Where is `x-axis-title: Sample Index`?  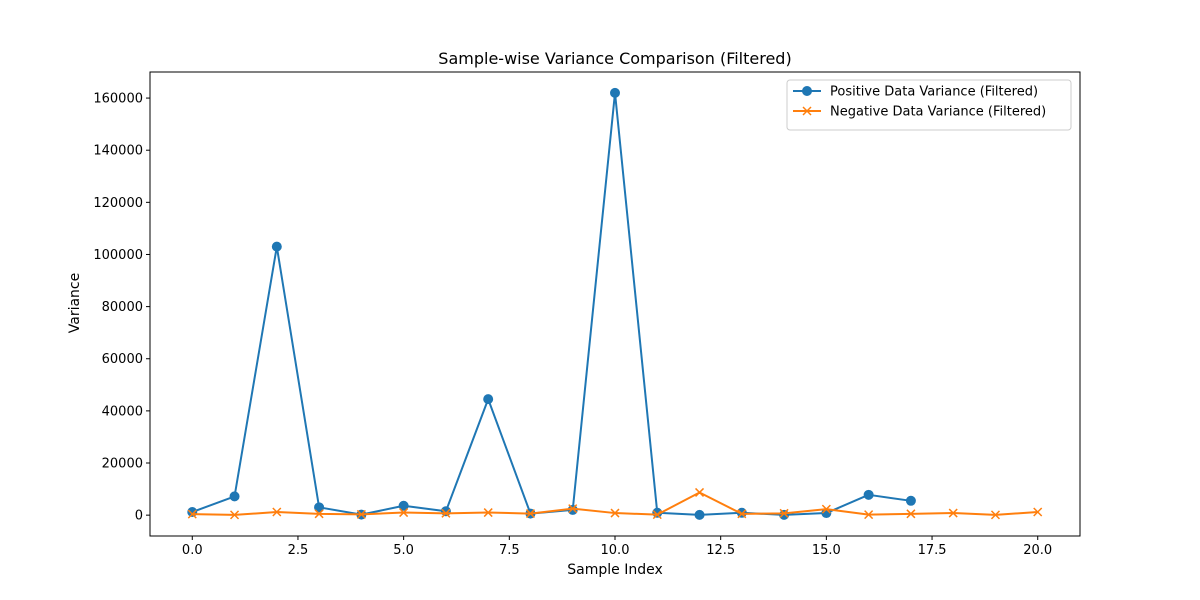
x-axis-title: Sample Index is located at coordinates (614, 570).